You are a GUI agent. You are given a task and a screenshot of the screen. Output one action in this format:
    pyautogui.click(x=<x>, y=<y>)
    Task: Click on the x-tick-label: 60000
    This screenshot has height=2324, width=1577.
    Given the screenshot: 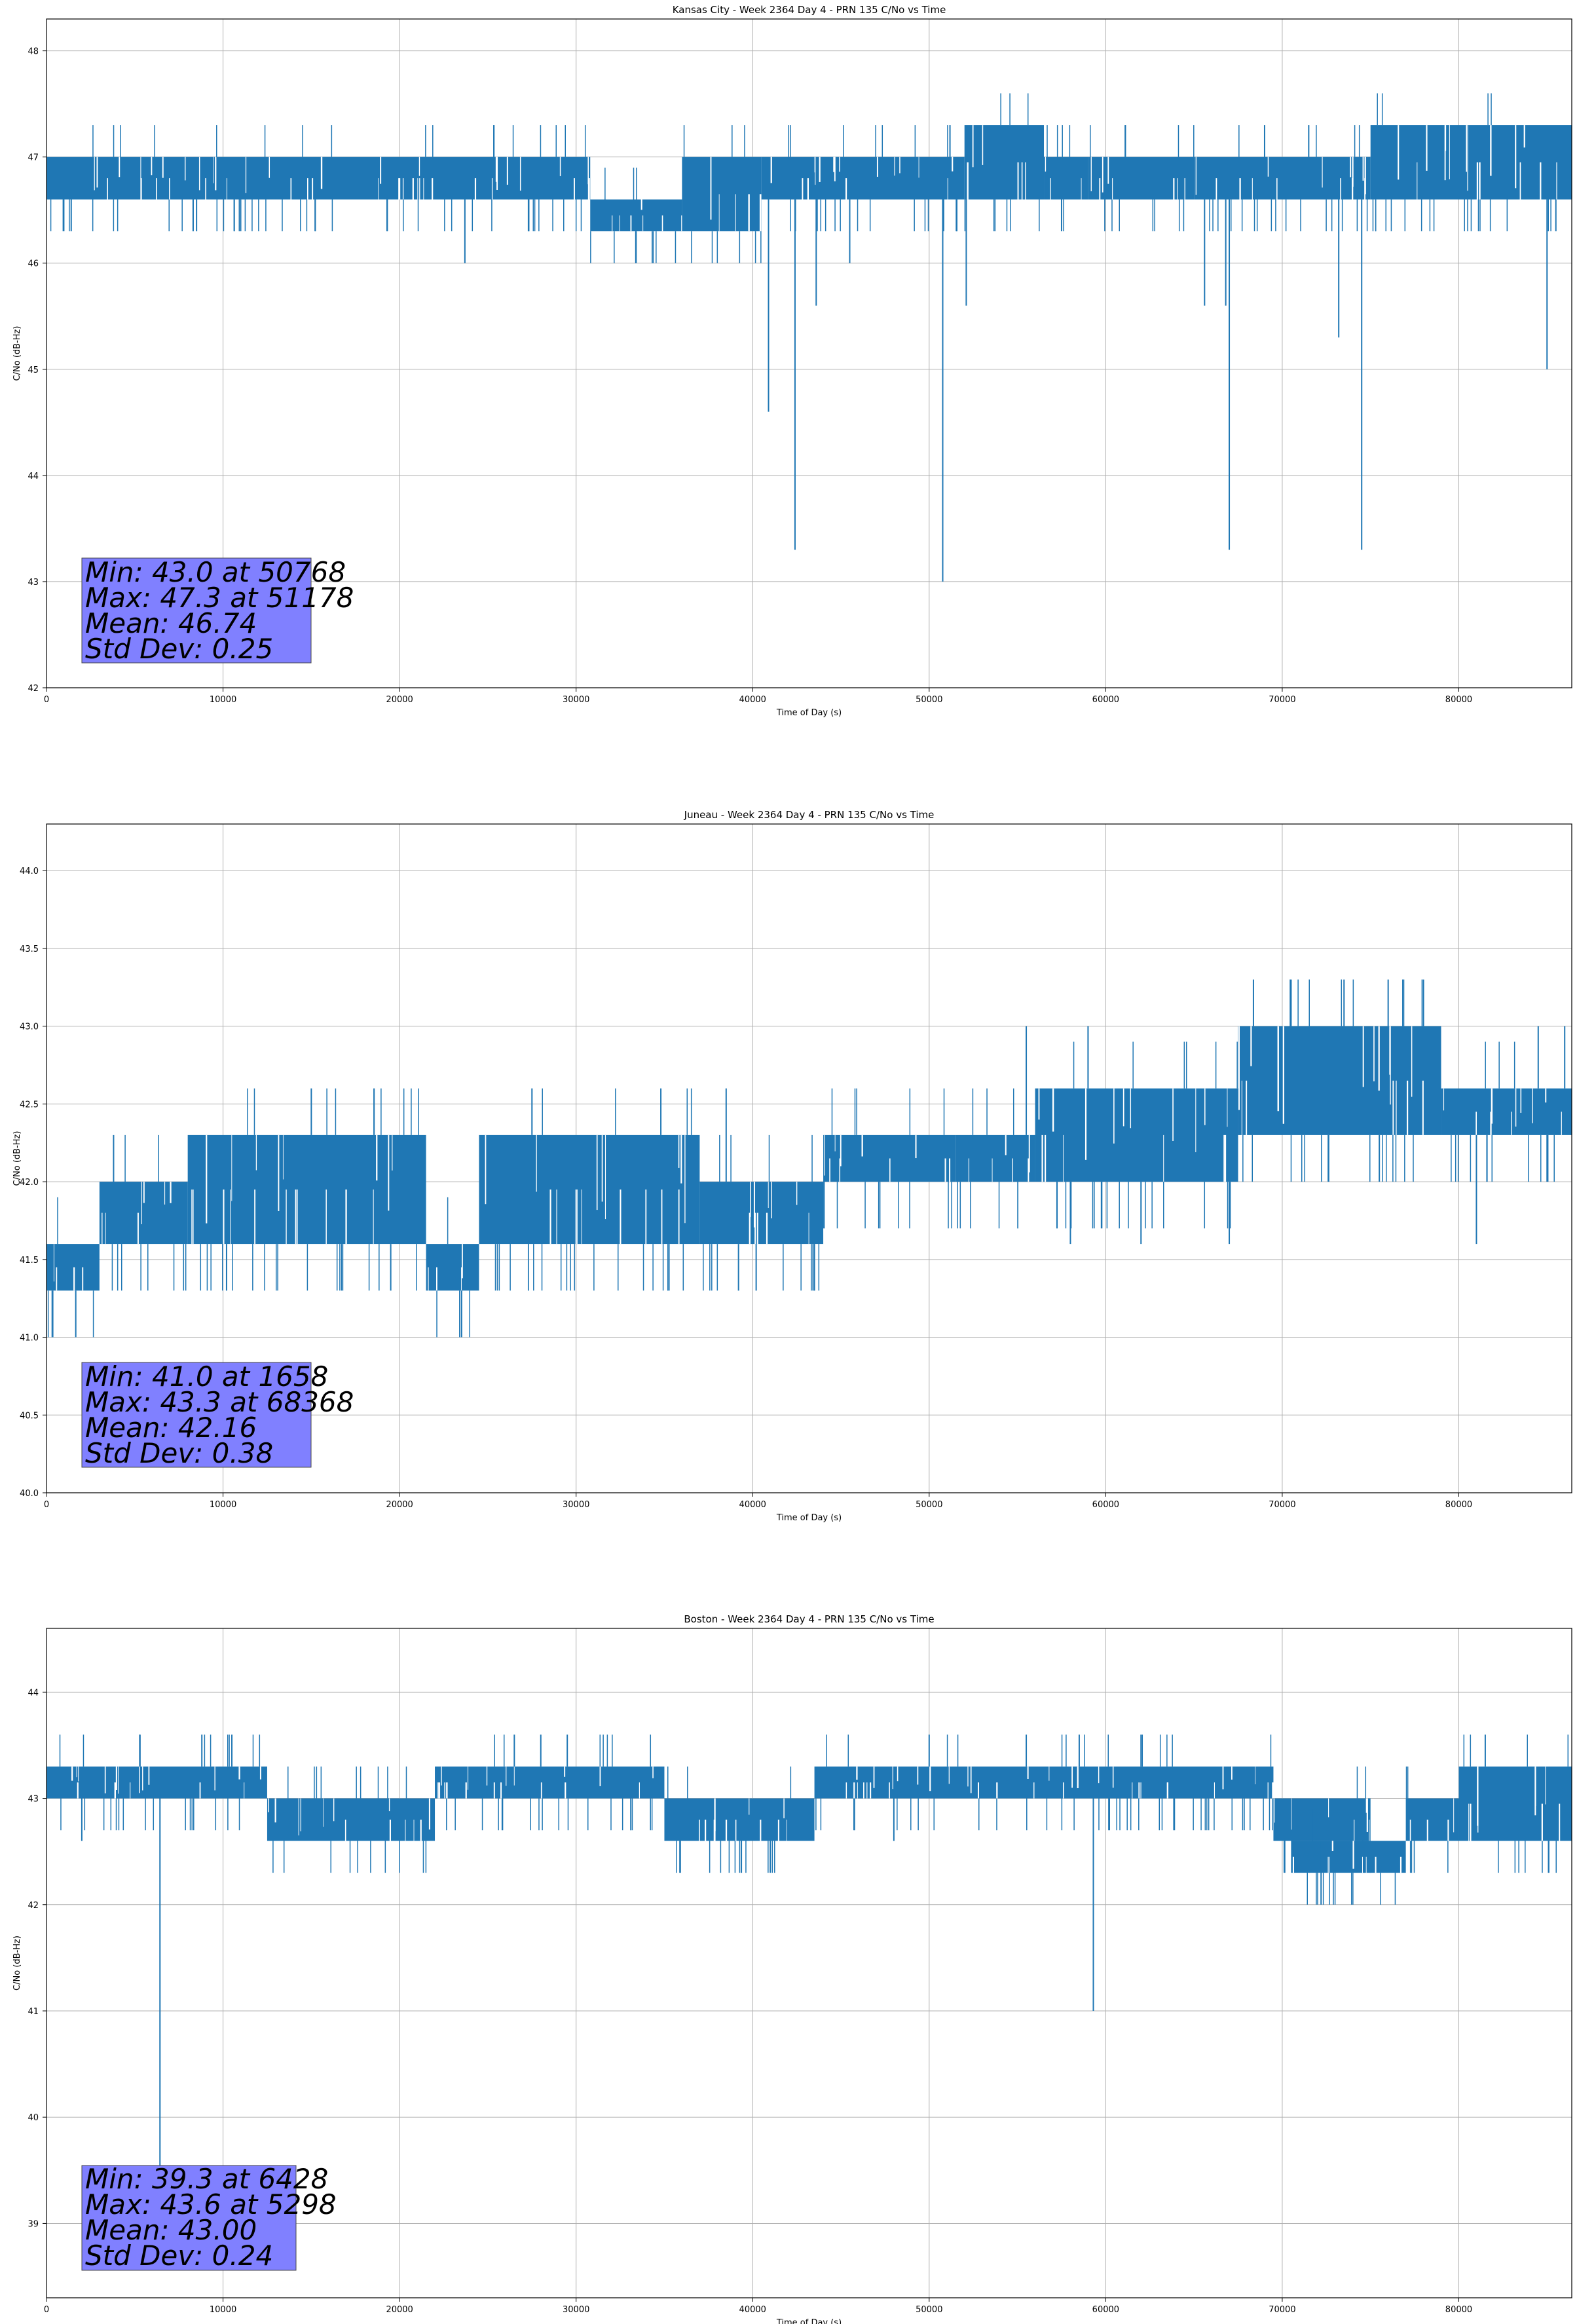 What is the action you would take?
    pyautogui.click(x=1105, y=700)
    